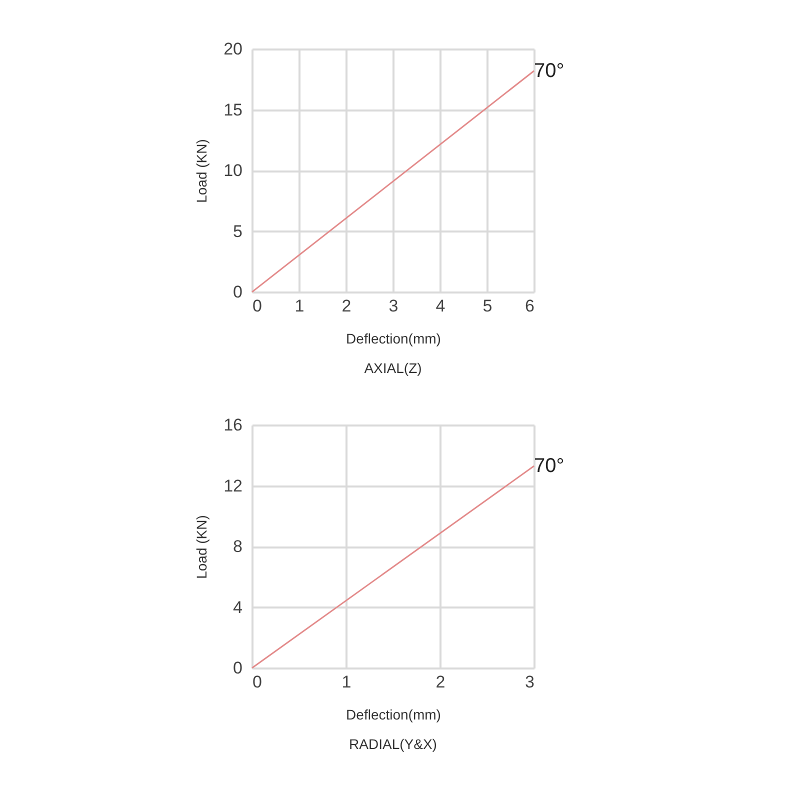  What do you see at coordinates (233, 170) in the screenshot?
I see `y-tick-label: 10` at bounding box center [233, 170].